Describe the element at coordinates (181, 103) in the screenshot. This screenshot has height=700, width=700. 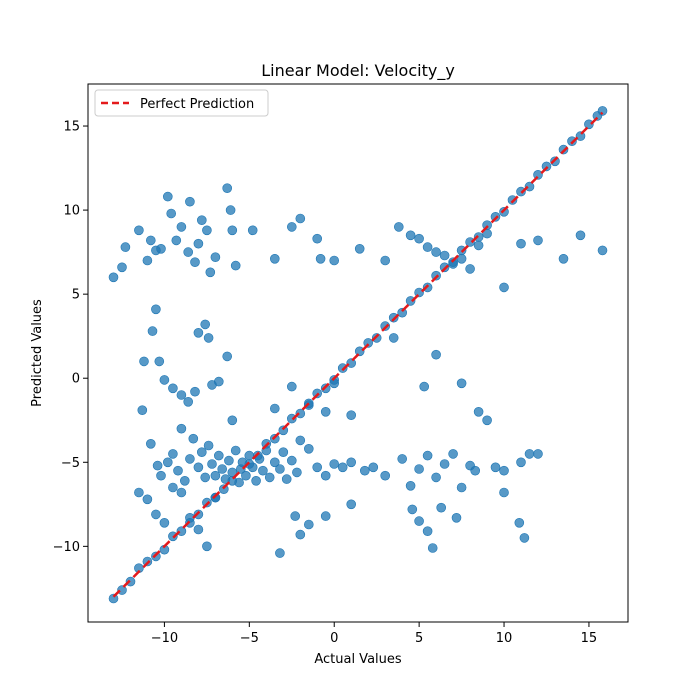
I see `legend: Perfect Prediction` at that location.